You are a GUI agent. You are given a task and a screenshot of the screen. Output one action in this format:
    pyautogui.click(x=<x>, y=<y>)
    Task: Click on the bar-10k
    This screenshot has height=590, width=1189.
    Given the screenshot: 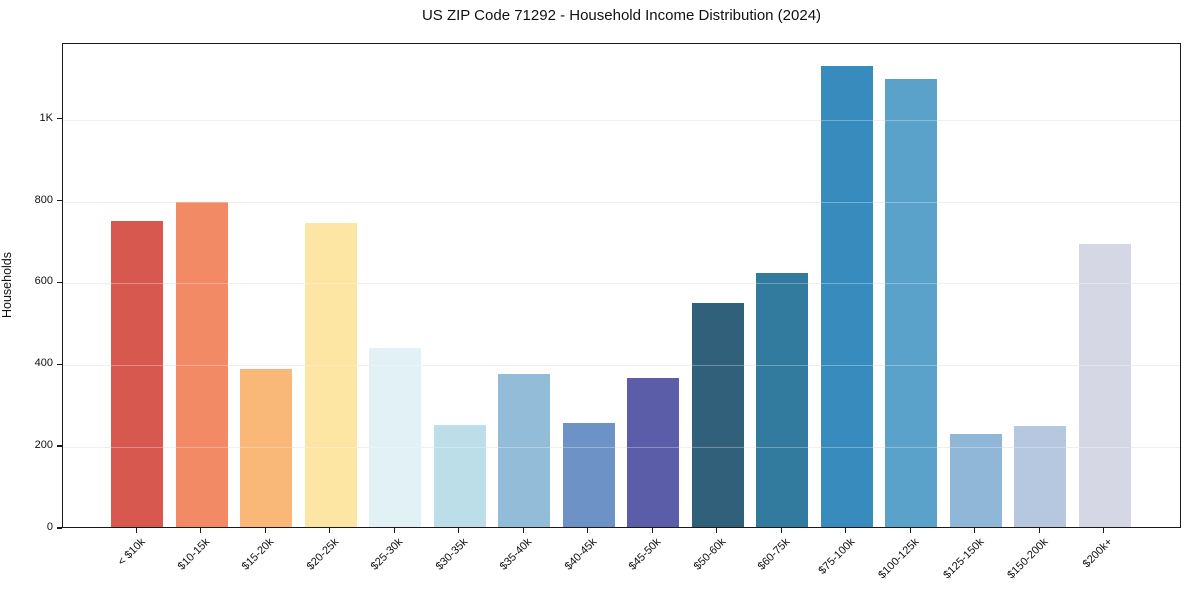 What is the action you would take?
    pyautogui.click(x=137, y=374)
    